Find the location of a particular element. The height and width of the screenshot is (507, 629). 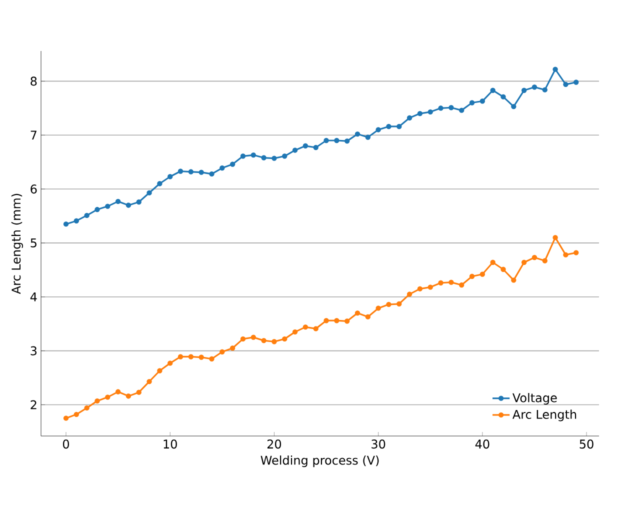

y-tick-label: 6 is located at coordinates (33, 189).